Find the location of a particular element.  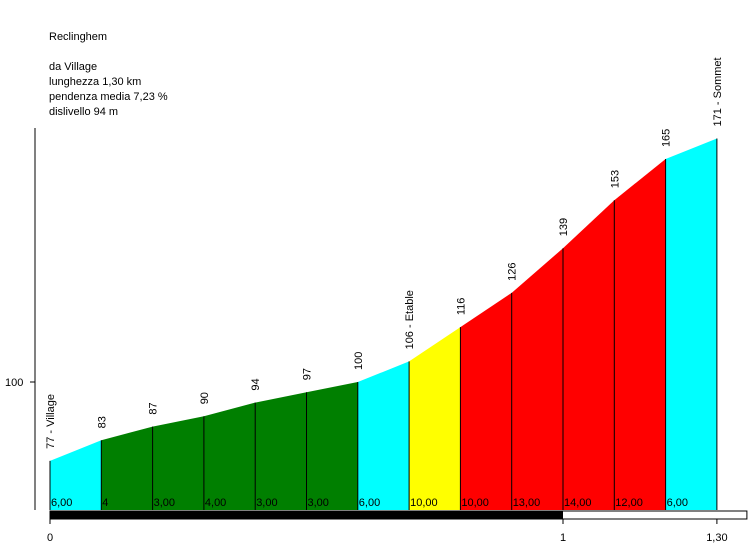

gradient-label: 14,00 is located at coordinates (578, 503).